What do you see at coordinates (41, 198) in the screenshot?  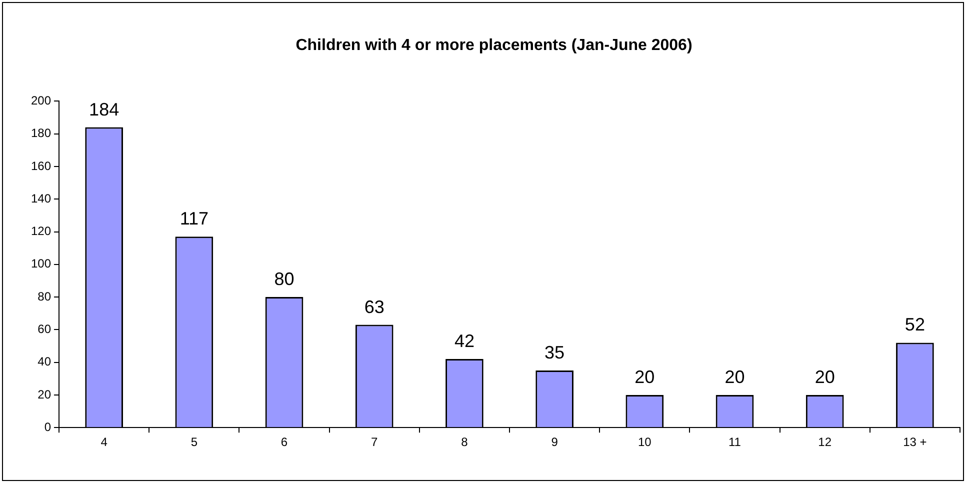 I see `y-tick-label: 140` at bounding box center [41, 198].